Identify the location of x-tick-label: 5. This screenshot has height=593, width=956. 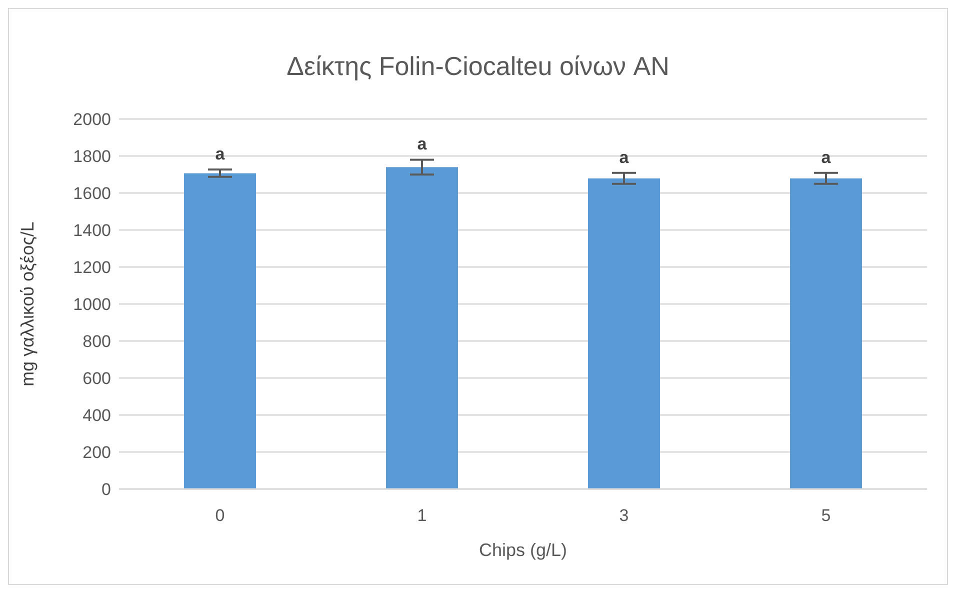
(826, 516).